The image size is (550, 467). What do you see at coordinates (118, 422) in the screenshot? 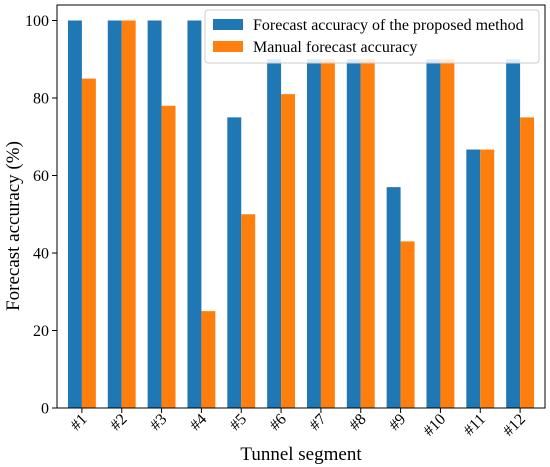
I see `x-tick-label: #2` at bounding box center [118, 422].